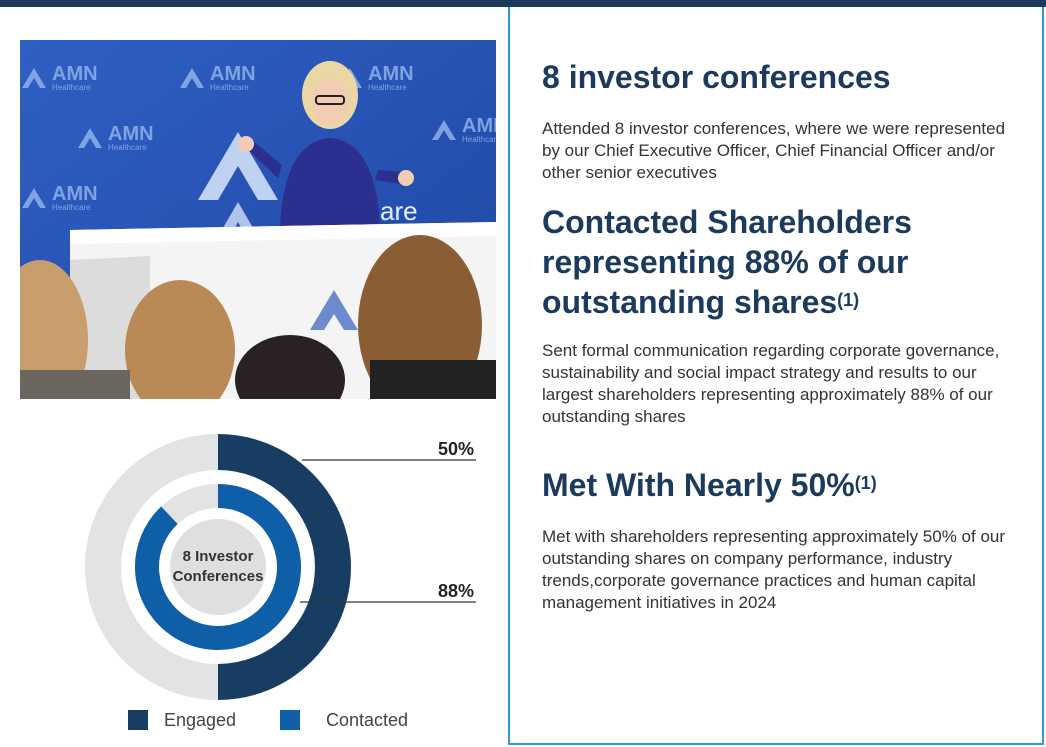 The image size is (1046, 747). What do you see at coordinates (326, 145) in the screenshot?
I see `presenter-figure` at bounding box center [326, 145].